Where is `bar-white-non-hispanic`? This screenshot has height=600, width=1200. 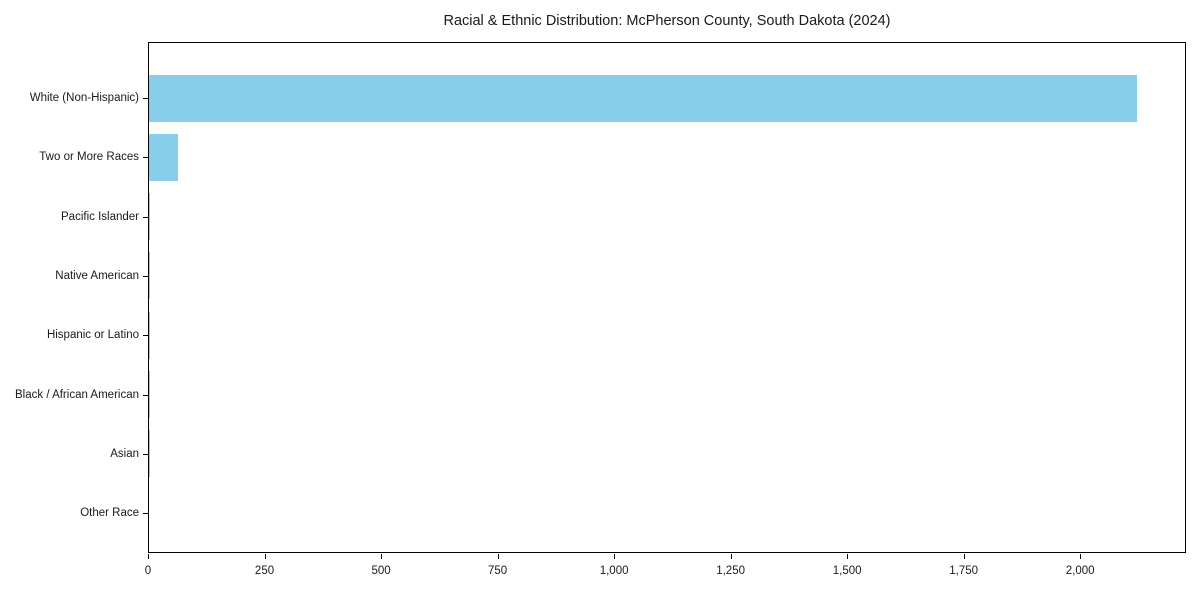 bar-white-non-hispanic is located at coordinates (643, 98).